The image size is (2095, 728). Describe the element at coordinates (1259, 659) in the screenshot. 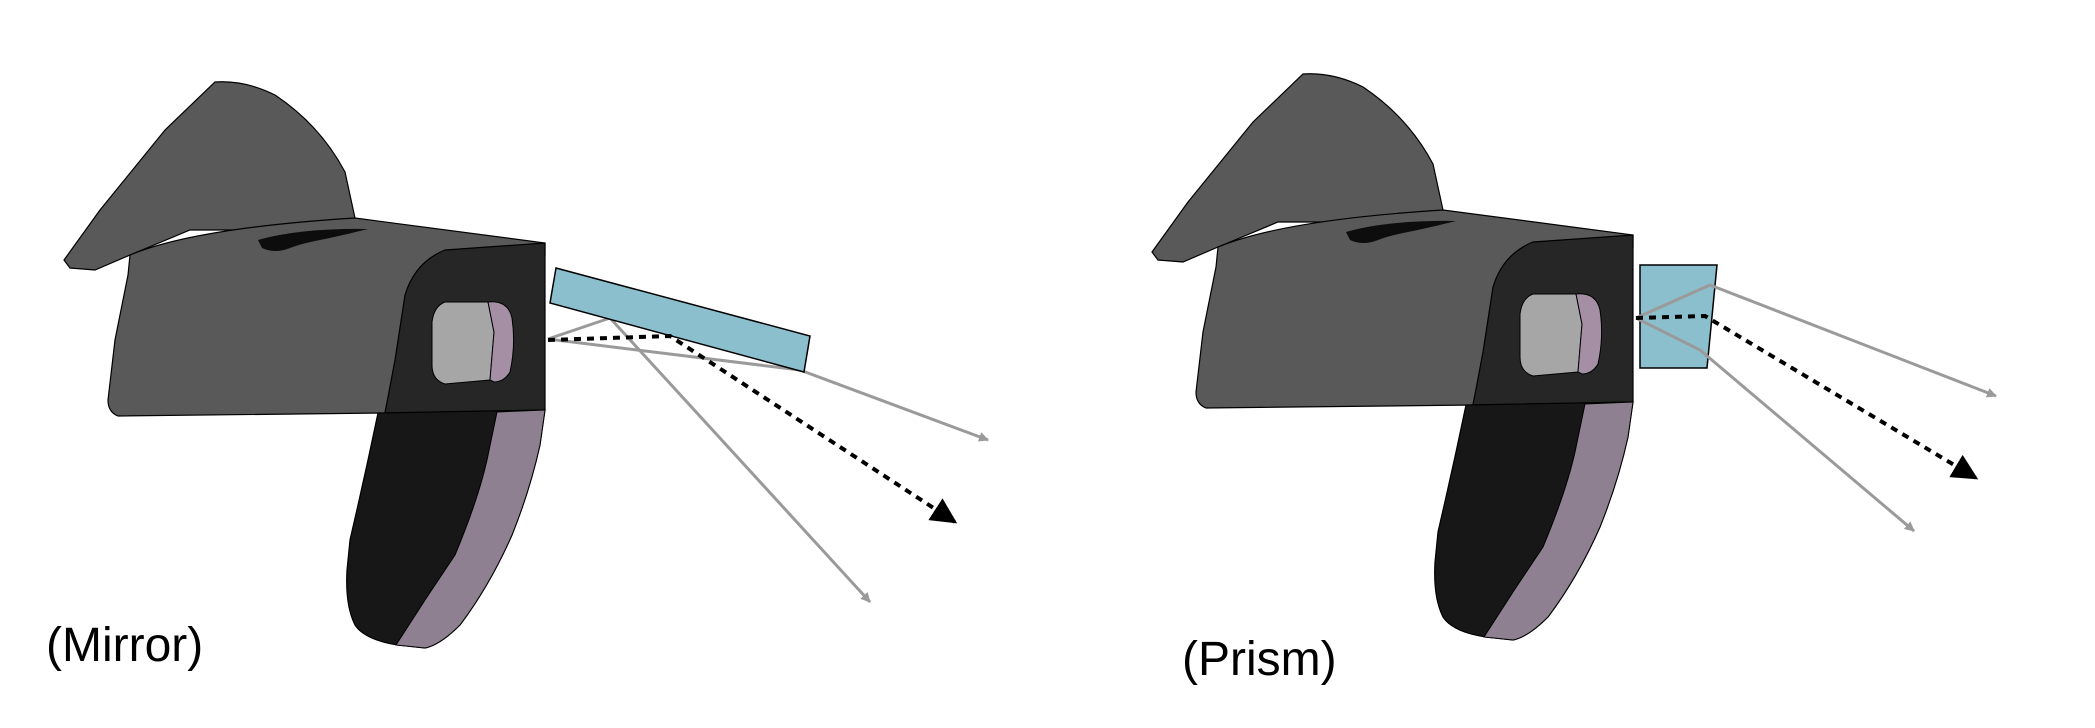

I see `prism-caption: (Prism)` at that location.